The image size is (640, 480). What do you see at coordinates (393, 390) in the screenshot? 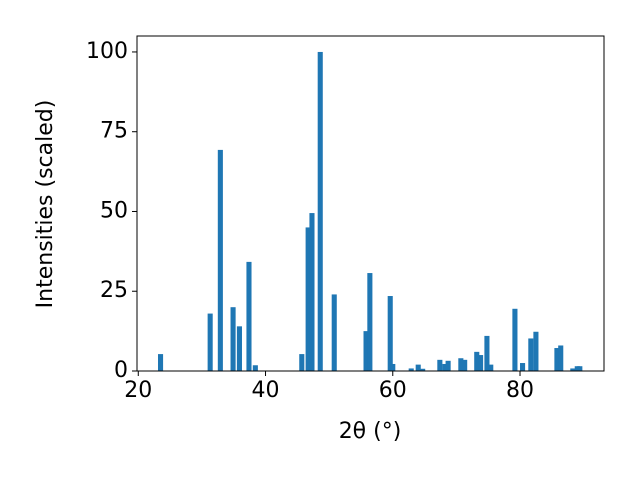
I see `x-tick-label: 60` at bounding box center [393, 390].